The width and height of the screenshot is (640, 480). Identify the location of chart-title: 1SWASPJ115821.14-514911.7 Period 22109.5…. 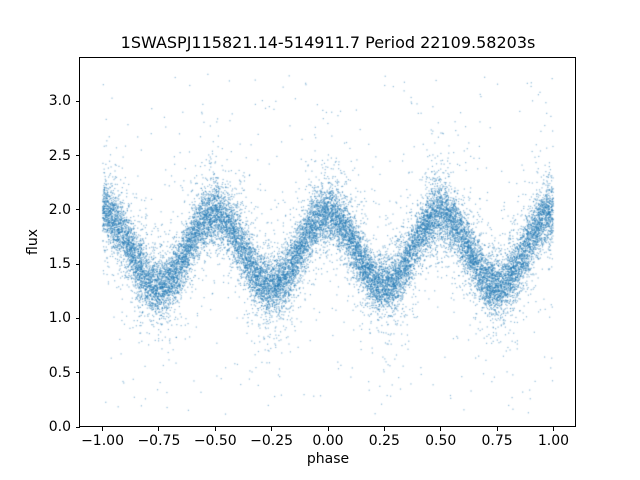
(328, 42).